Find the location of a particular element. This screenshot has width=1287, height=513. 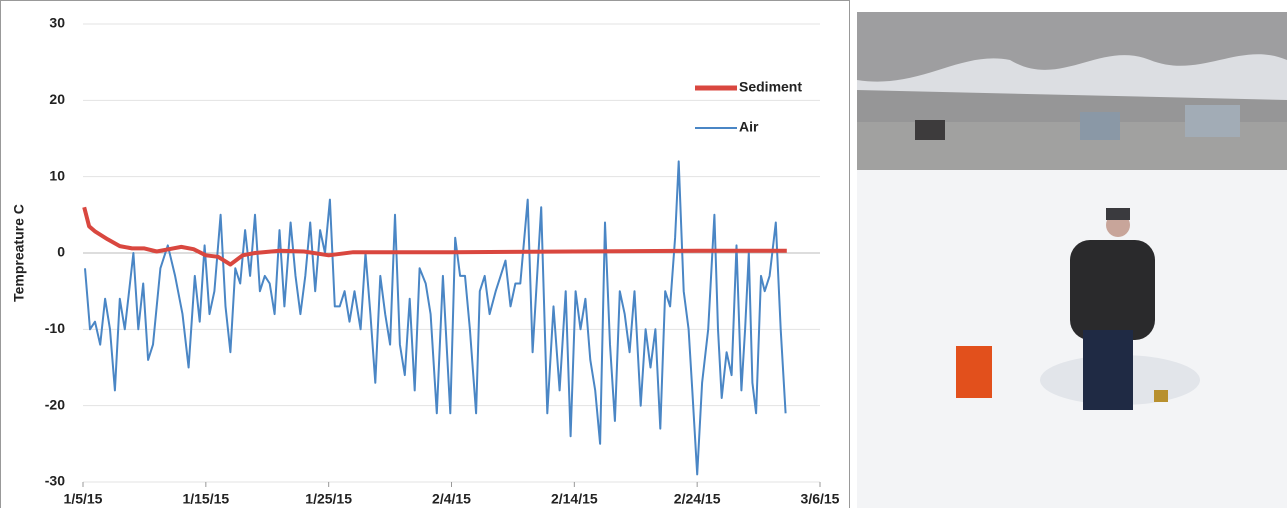

photo-auger is located at coordinates (1161, 396).